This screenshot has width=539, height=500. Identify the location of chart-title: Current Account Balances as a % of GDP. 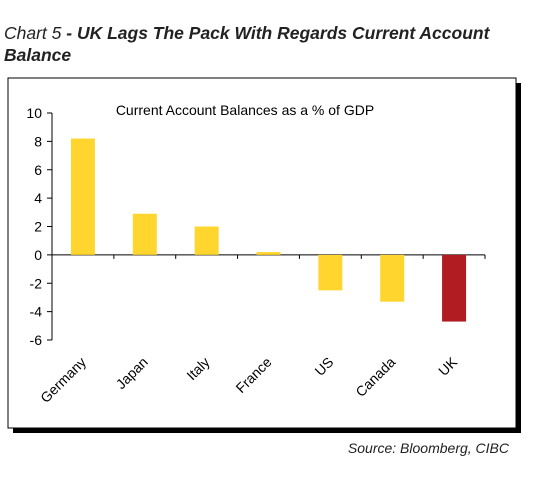
(245, 110).